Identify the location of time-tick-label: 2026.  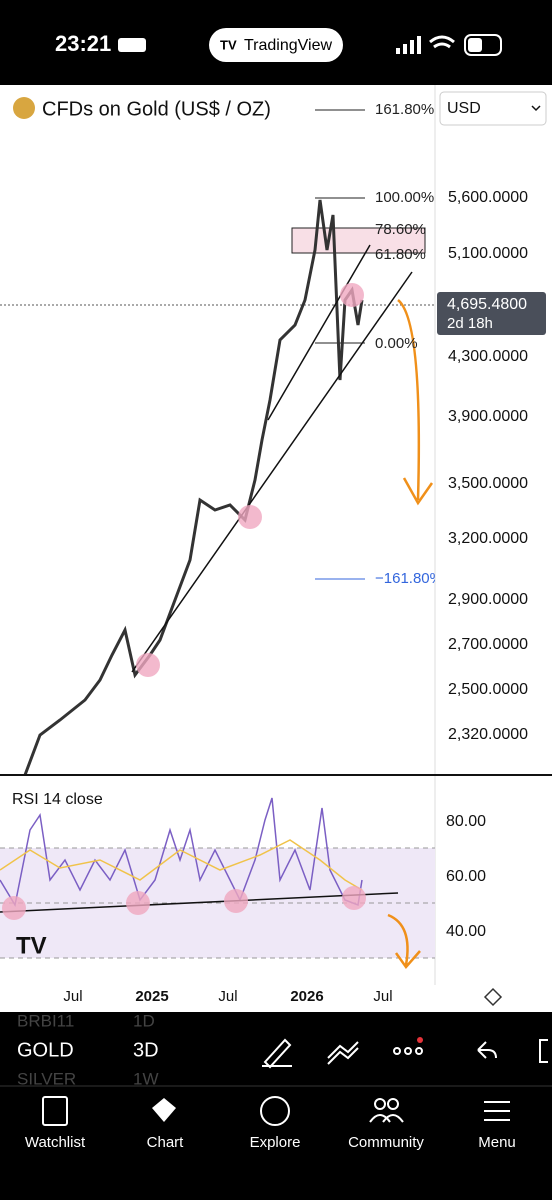
(306, 996).